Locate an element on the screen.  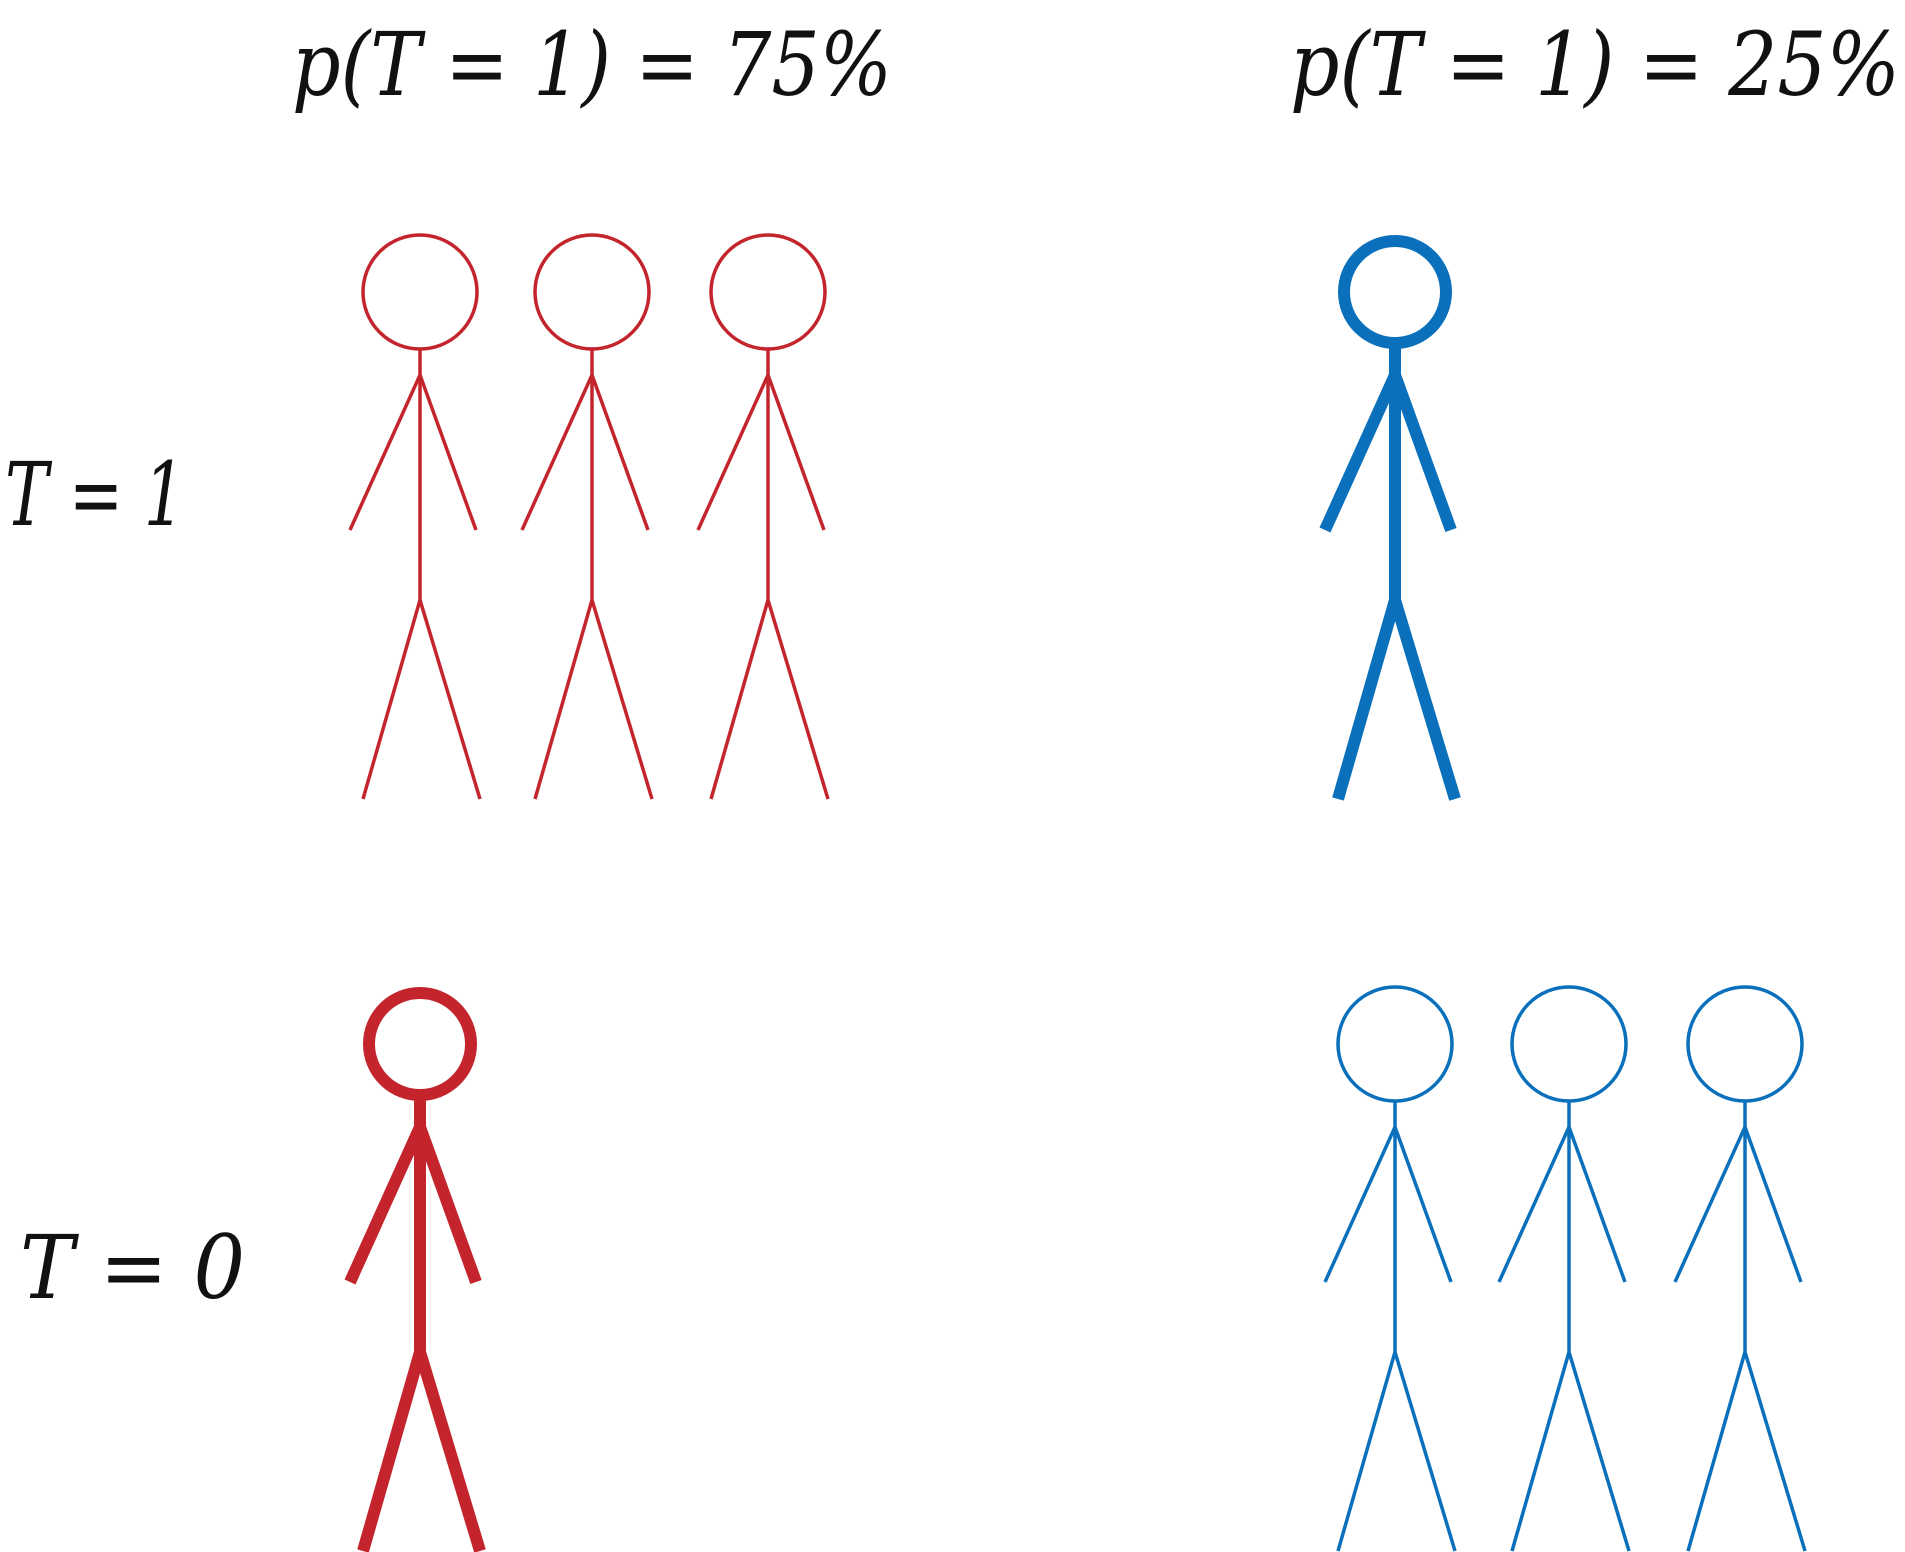
right-group-treated-figure is located at coordinates (1390, 518).